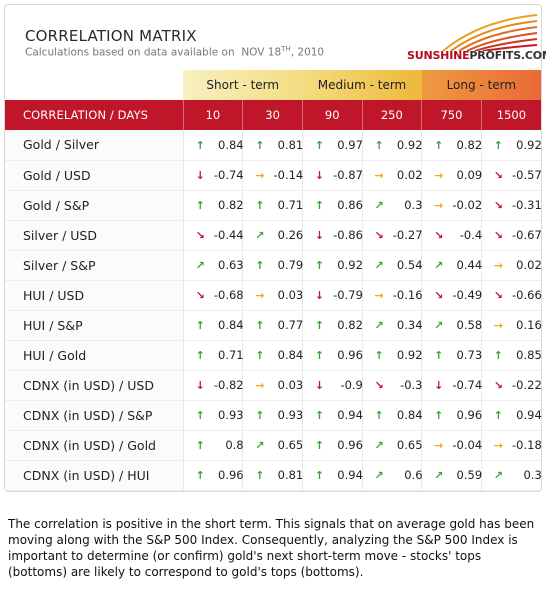  I want to click on logo-text-part1: SUNSHINE, so click(438, 55).